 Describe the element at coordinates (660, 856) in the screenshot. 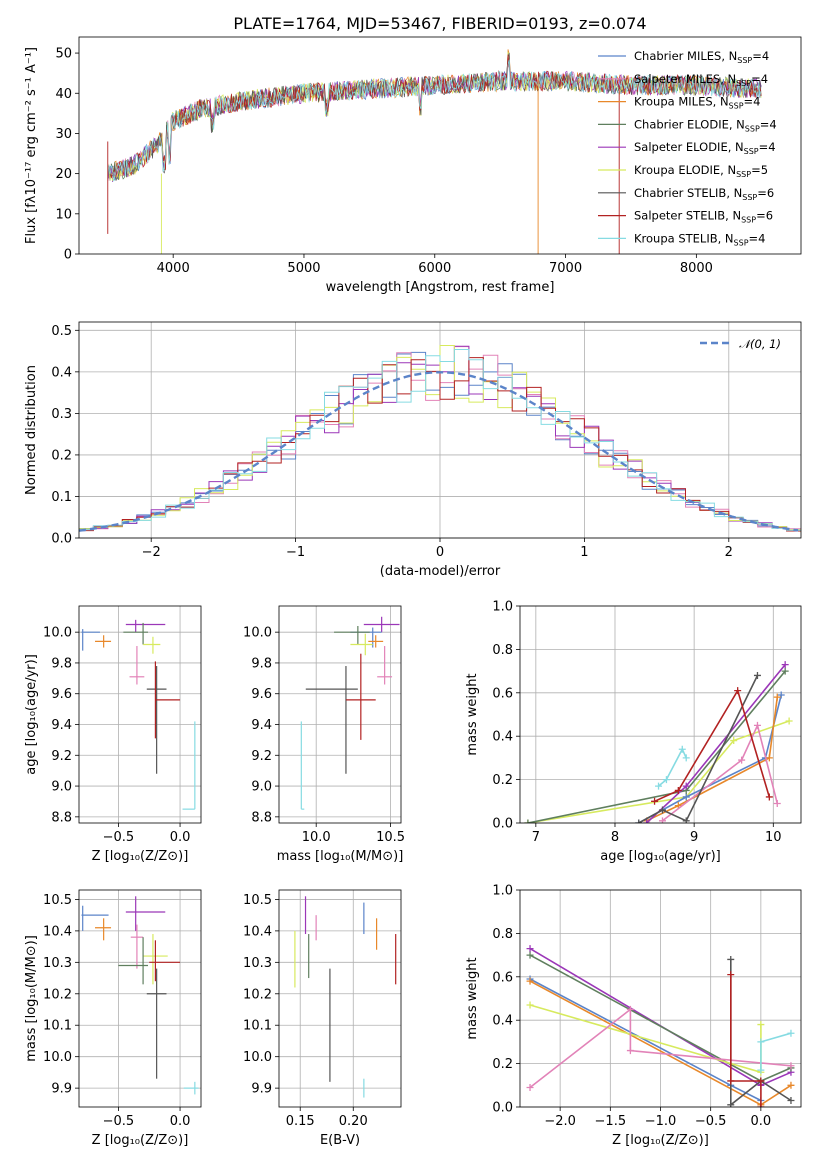

I see `x-axis-label: age [log₁₀(age/yr)]` at that location.